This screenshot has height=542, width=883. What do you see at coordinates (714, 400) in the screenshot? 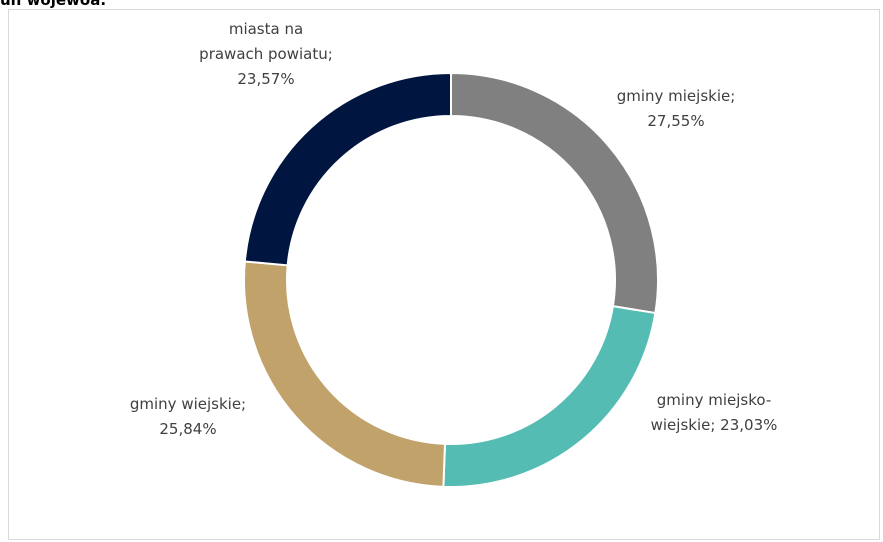
I see `data-label-line: gminy miejsko-` at bounding box center [714, 400].